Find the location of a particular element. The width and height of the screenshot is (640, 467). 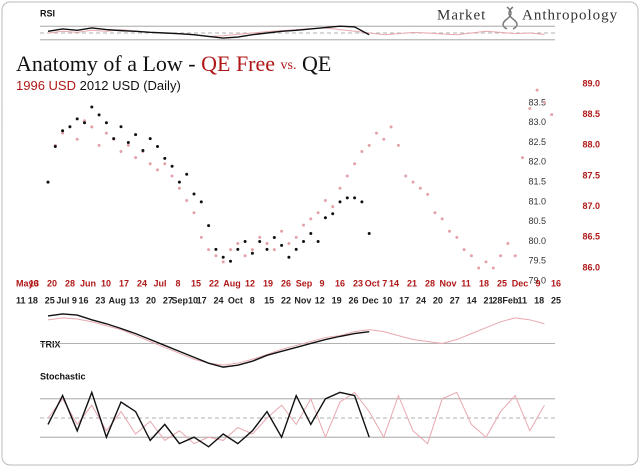

x-tick-label: 8 is located at coordinates (177, 283).